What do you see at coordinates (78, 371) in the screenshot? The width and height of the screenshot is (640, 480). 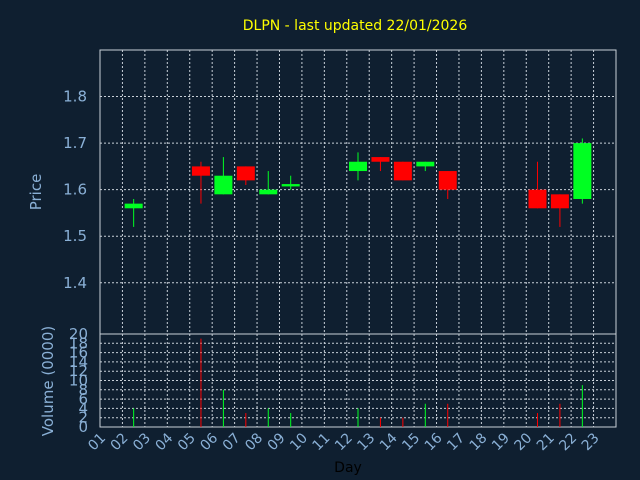 I see `volume-tick-label: 12` at bounding box center [78, 371].